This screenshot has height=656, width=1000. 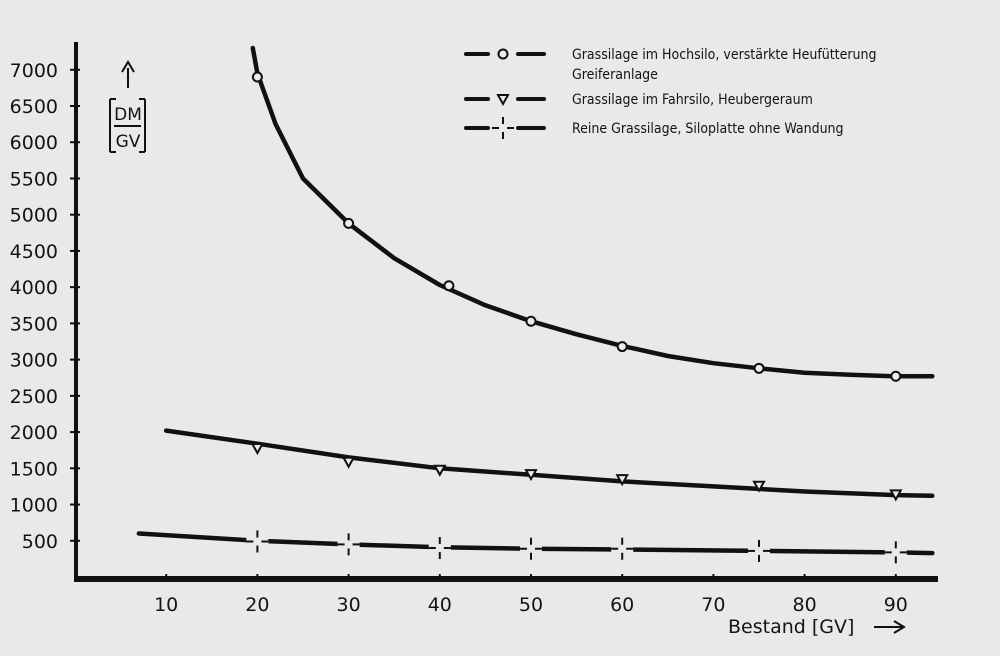 I want to click on y-axis-unit: DM GV, so click(x=127, y=106).